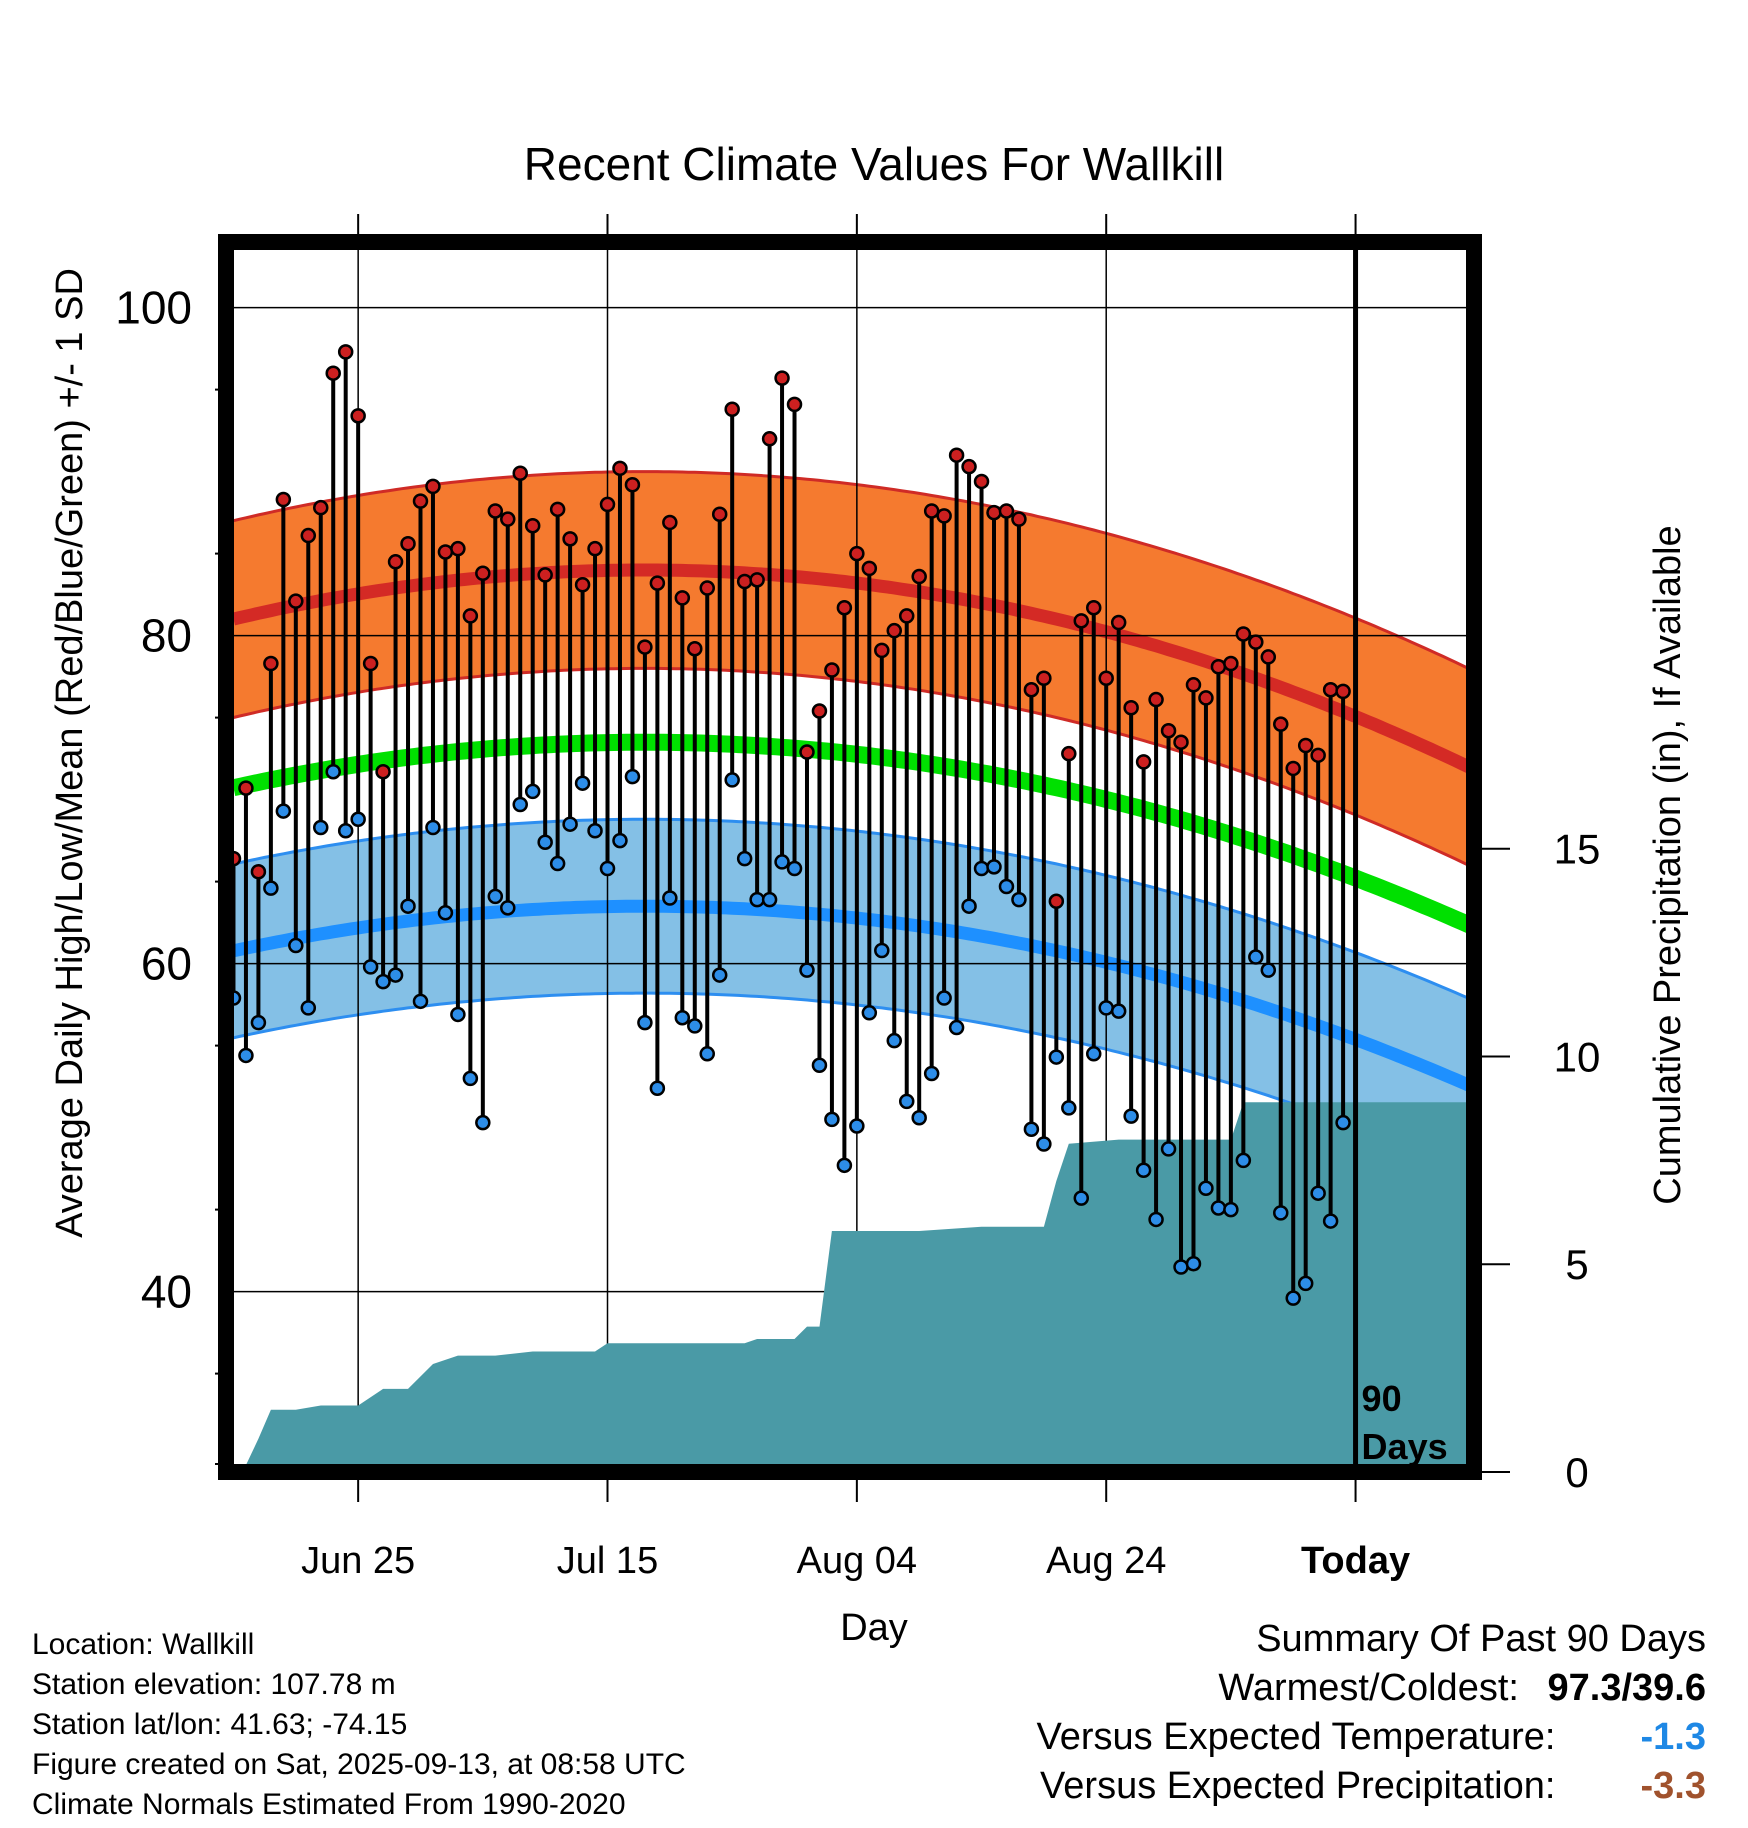 The height and width of the screenshot is (1828, 1748). I want to click on precip-departure-value: -3.3, so click(1673, 1786).